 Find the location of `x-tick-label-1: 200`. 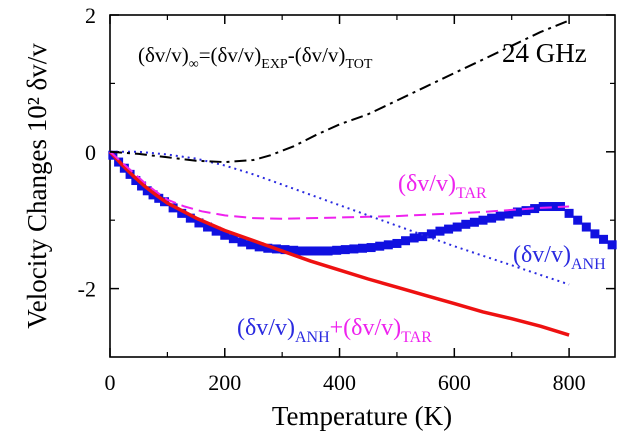

x-tick-label-1: 200 is located at coordinates (224, 382).